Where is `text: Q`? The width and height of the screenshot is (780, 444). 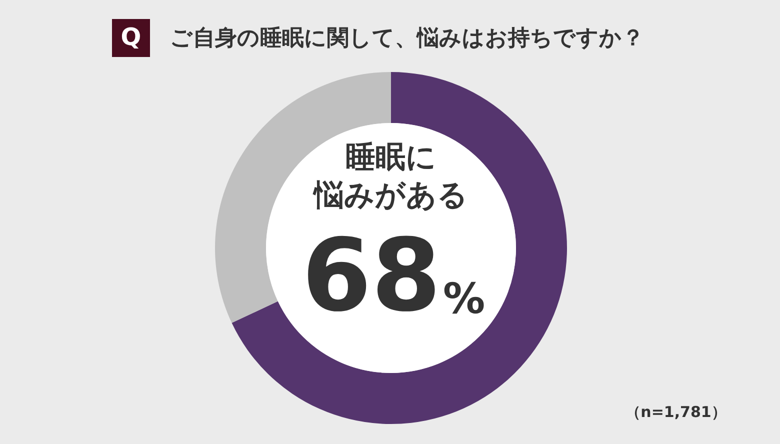 text: Q is located at coordinates (131, 37).